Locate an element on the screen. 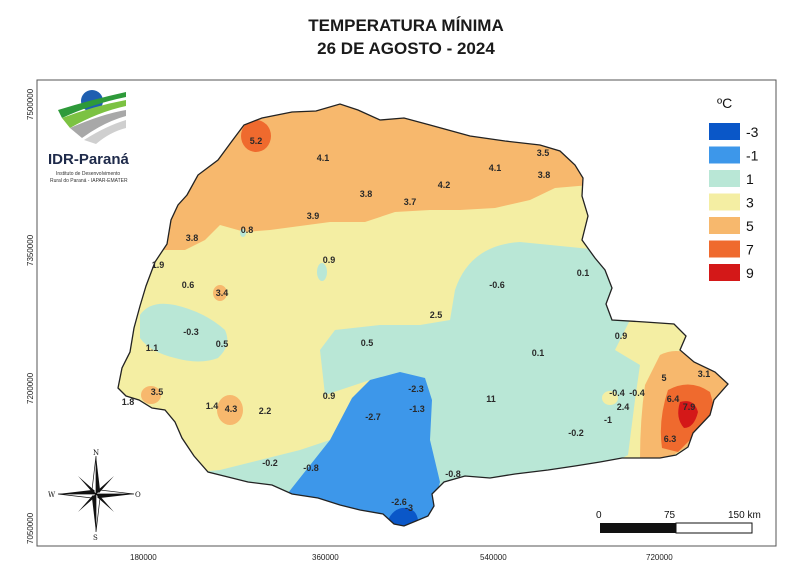 The width and height of the screenshot is (812, 574). legend-label: -3 is located at coordinates (752, 132).